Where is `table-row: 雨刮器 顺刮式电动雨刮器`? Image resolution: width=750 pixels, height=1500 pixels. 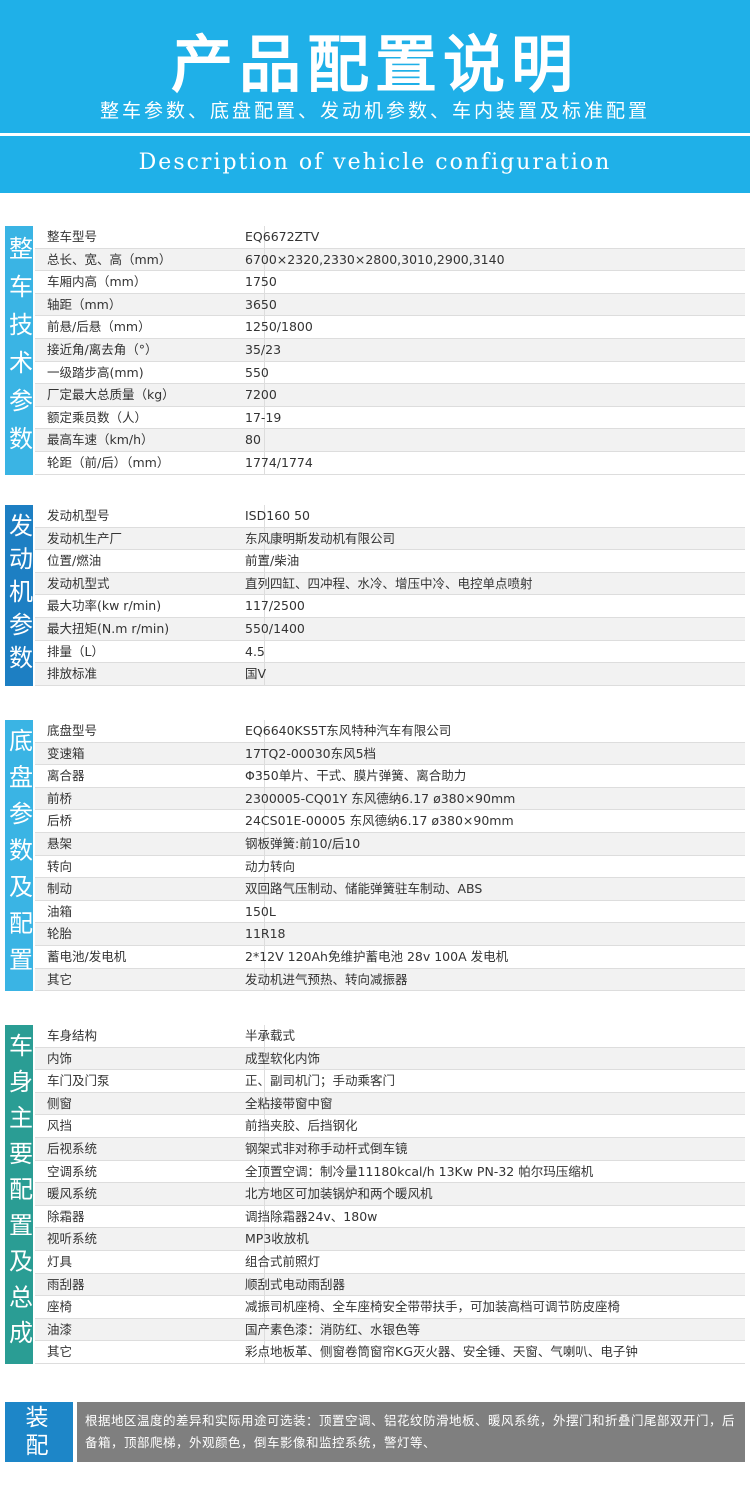
table-row: 雨刮器 顺刮式电动雨刮器 is located at coordinates (390, 1285).